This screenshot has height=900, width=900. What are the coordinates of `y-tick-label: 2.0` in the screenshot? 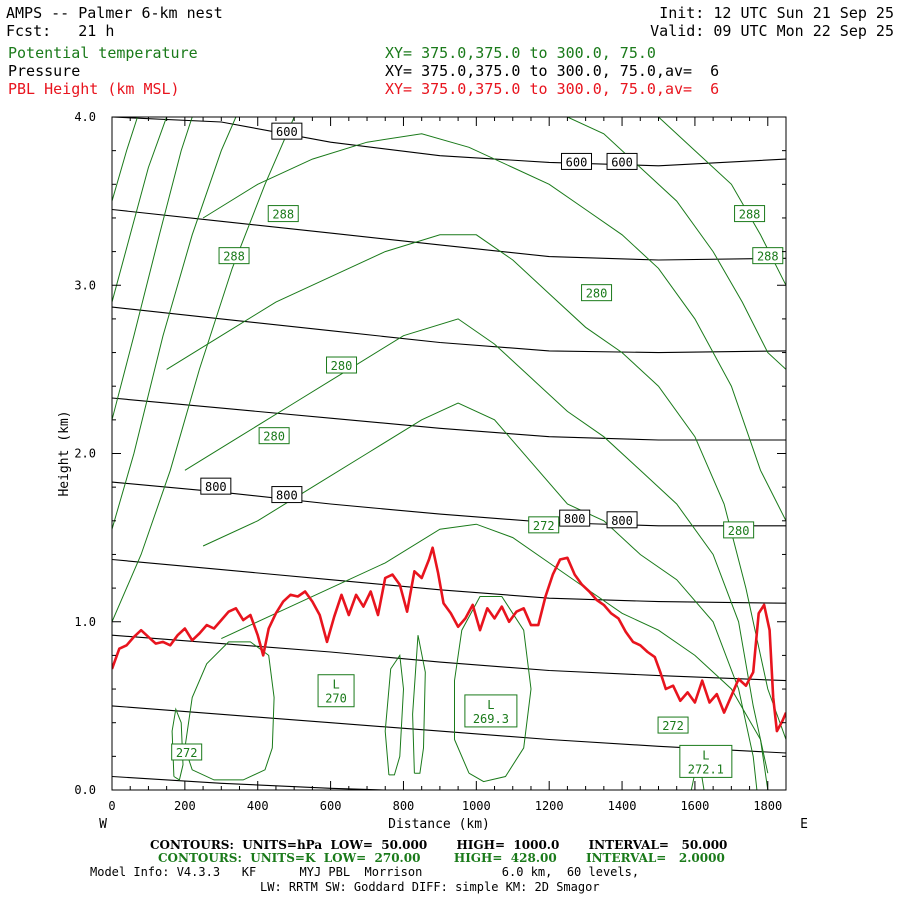 It's located at (85, 454).